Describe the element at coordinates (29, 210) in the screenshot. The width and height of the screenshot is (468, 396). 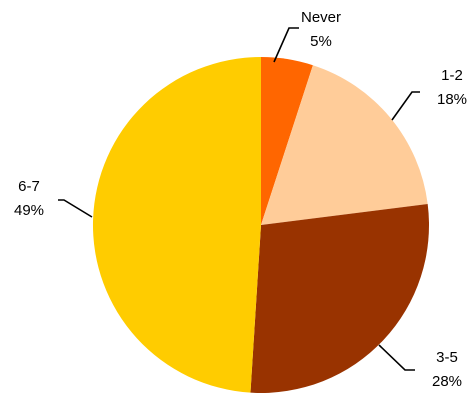
I see `slice-percent-label: 49%` at that location.